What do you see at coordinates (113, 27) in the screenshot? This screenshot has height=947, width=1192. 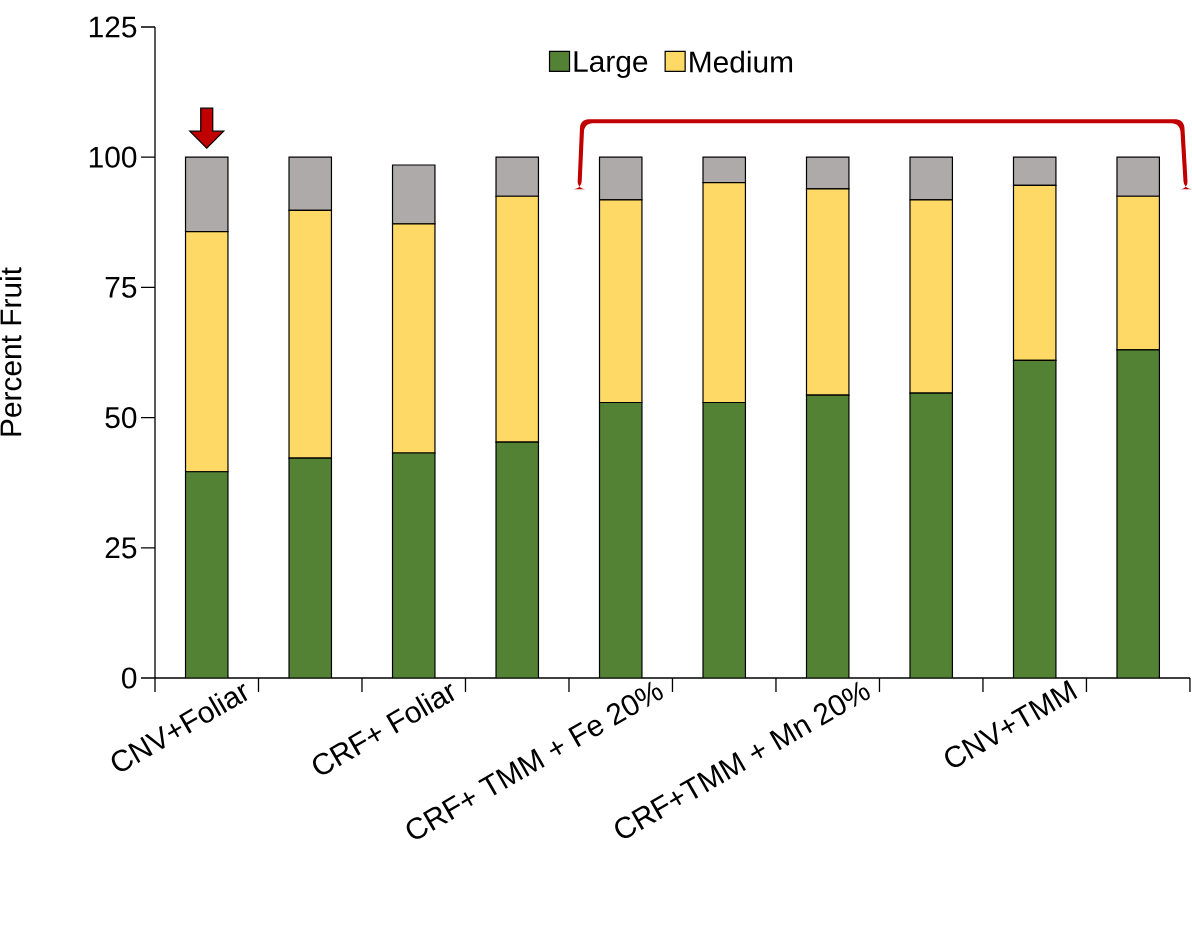 I see `y-tick-label: 125` at bounding box center [113, 27].